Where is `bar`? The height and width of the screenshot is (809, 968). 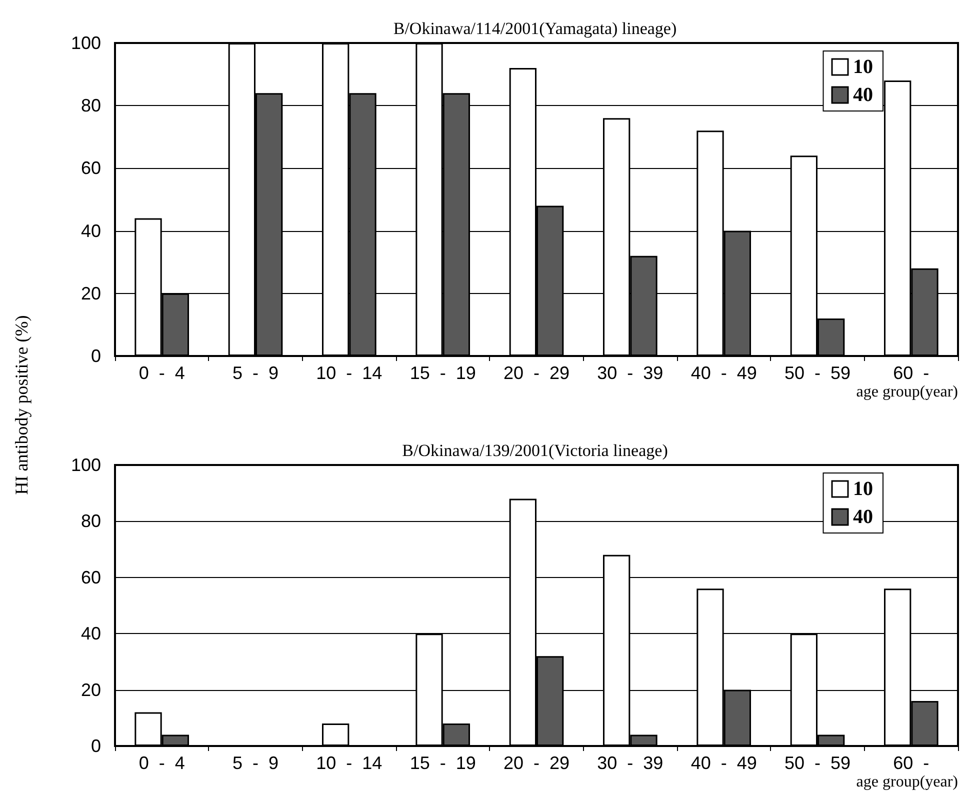
bar is located at coordinates (336, 735).